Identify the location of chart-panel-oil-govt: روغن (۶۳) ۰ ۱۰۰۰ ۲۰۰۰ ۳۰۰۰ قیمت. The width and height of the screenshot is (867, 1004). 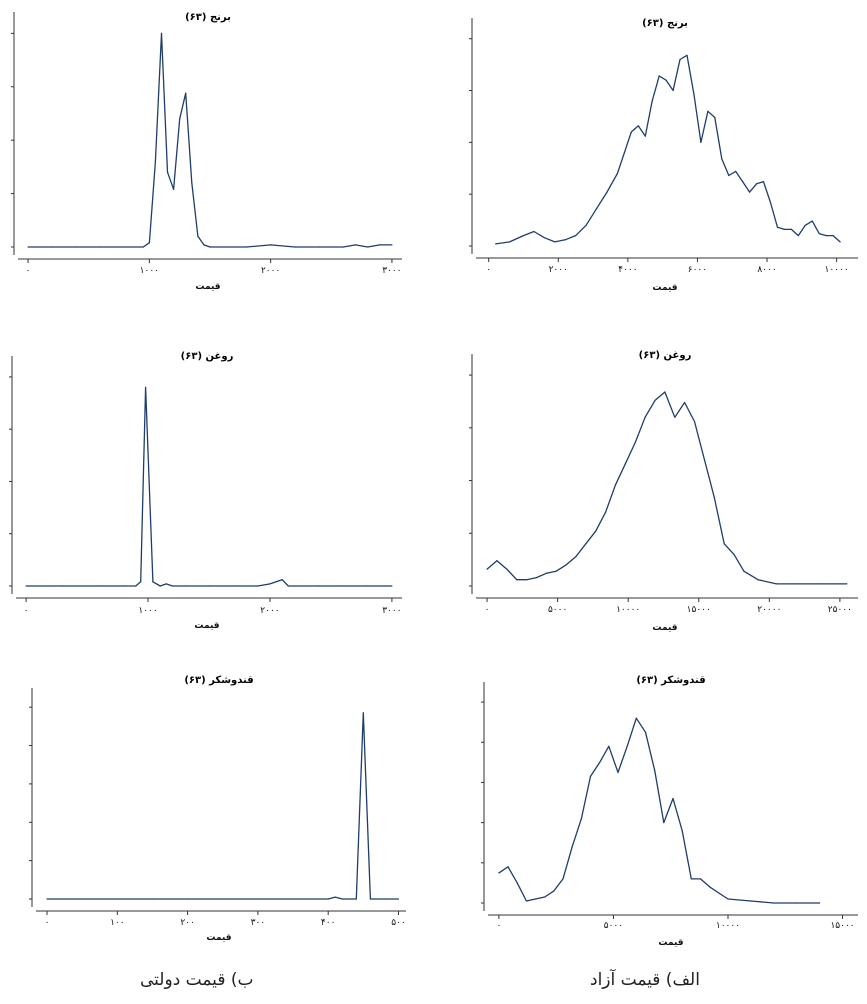
(205, 491).